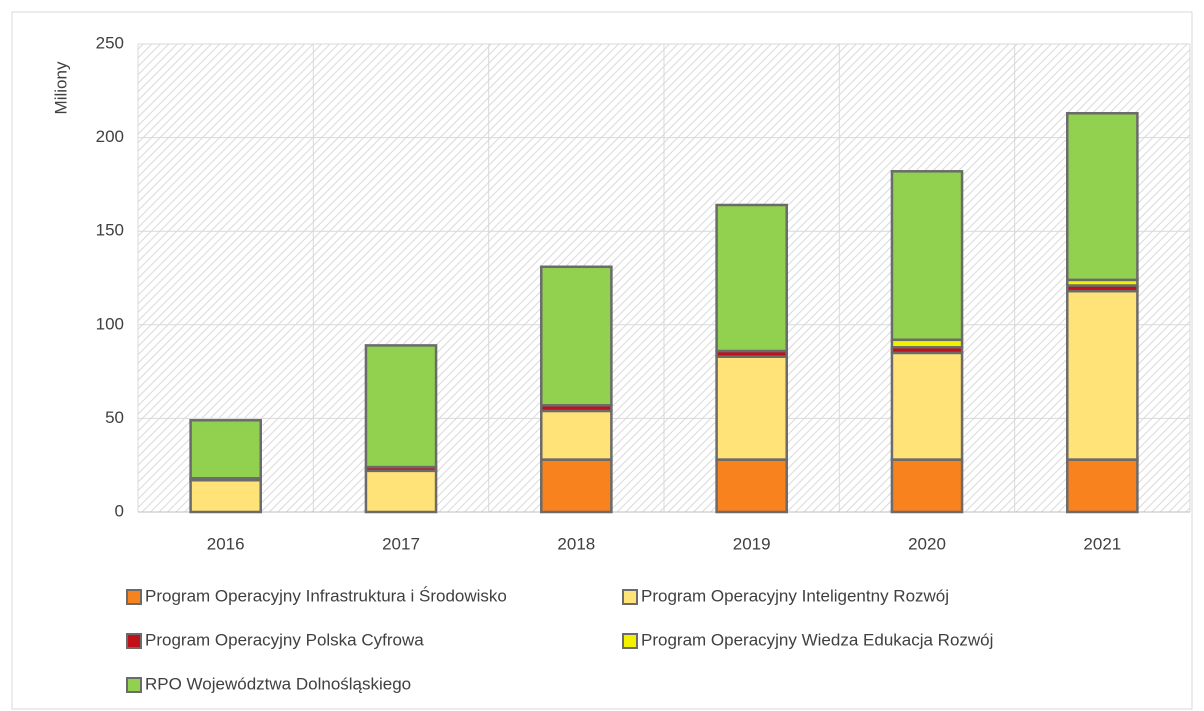 The image size is (1204, 711). What do you see at coordinates (284, 639) in the screenshot?
I see `legend-label: Program Operacyjny Polska Cyfrowa` at bounding box center [284, 639].